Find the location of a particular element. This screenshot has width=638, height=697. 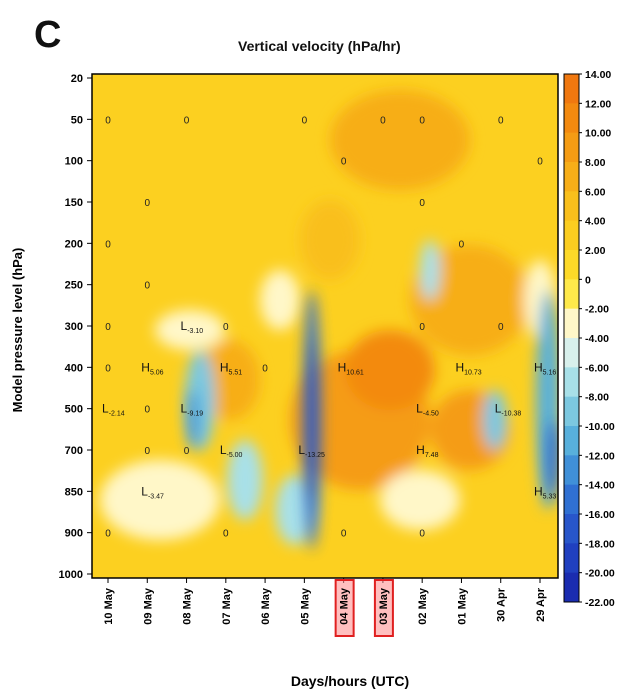

pressure-center-value: 5.51 is located at coordinates (235, 372).